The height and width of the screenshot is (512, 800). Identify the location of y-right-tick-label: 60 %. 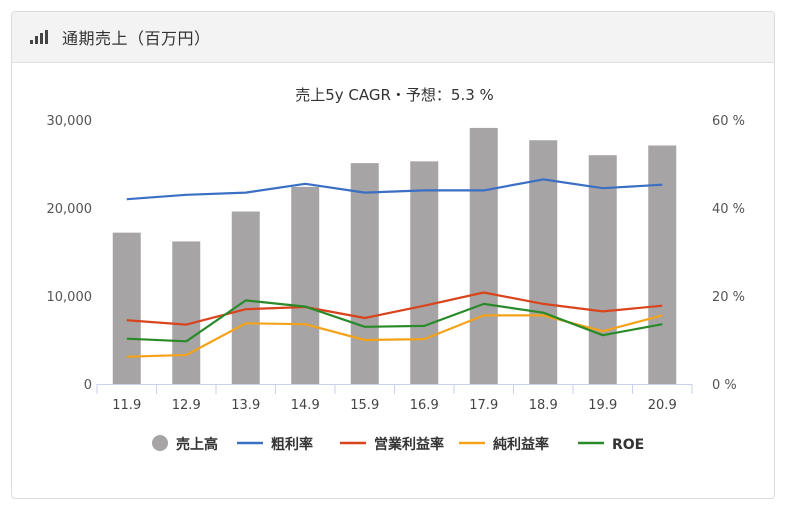
(728, 121).